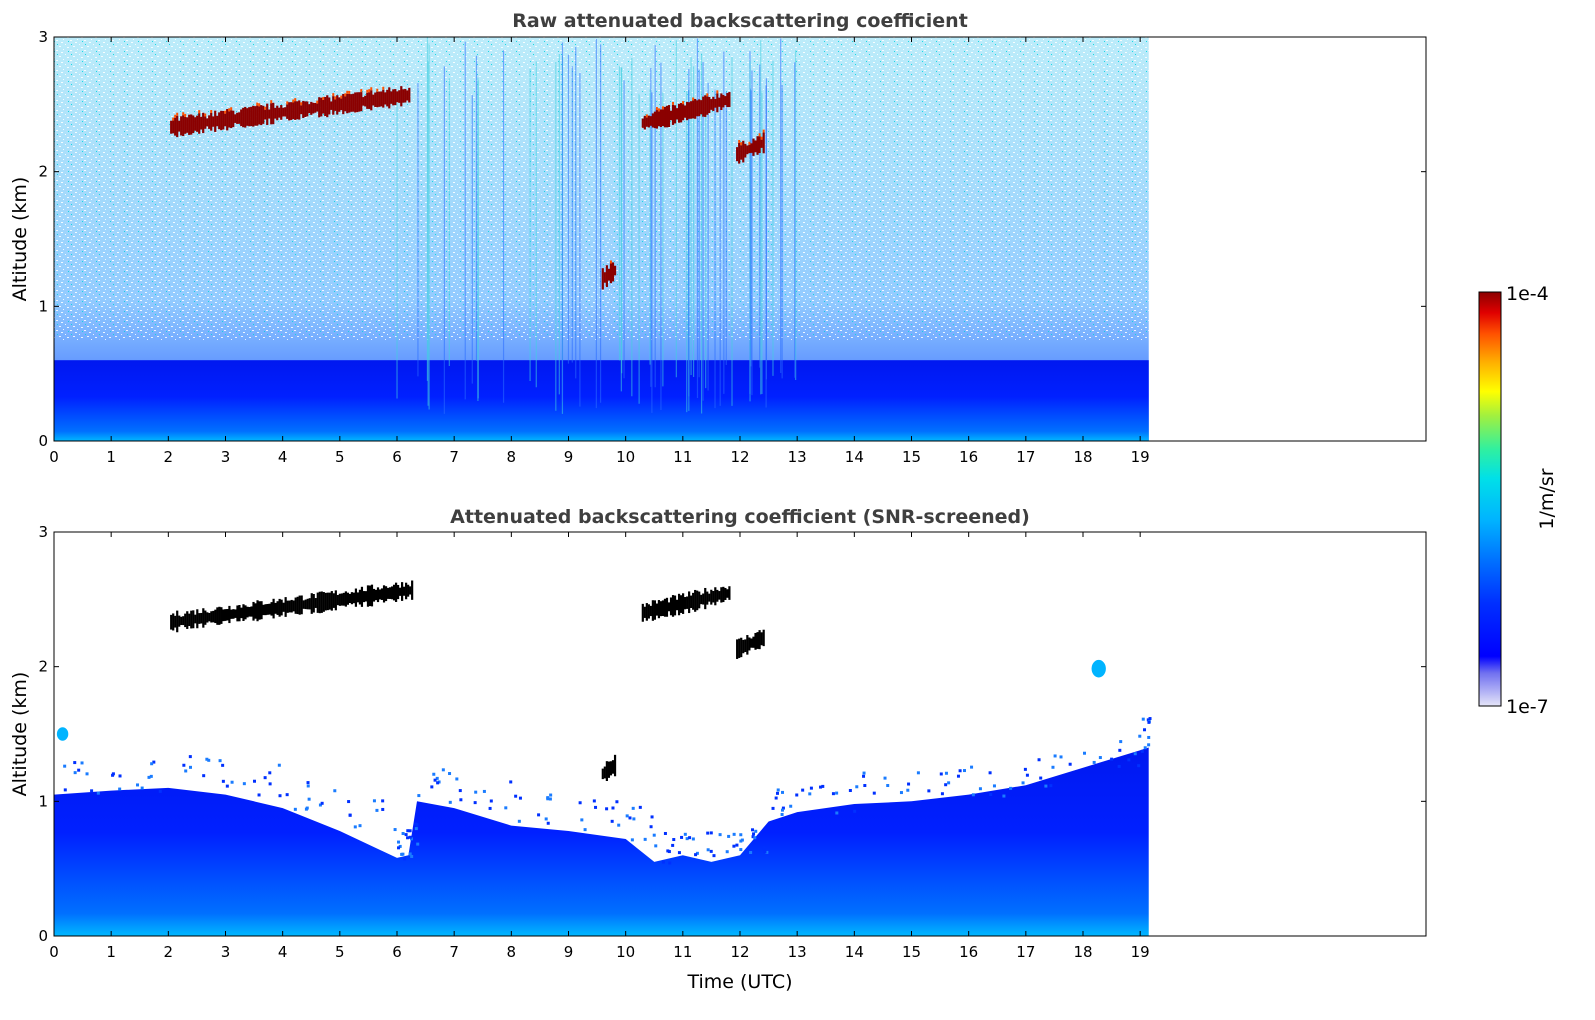  What do you see at coordinates (54, 952) in the screenshot?
I see `x-tick-label: 0` at bounding box center [54, 952].